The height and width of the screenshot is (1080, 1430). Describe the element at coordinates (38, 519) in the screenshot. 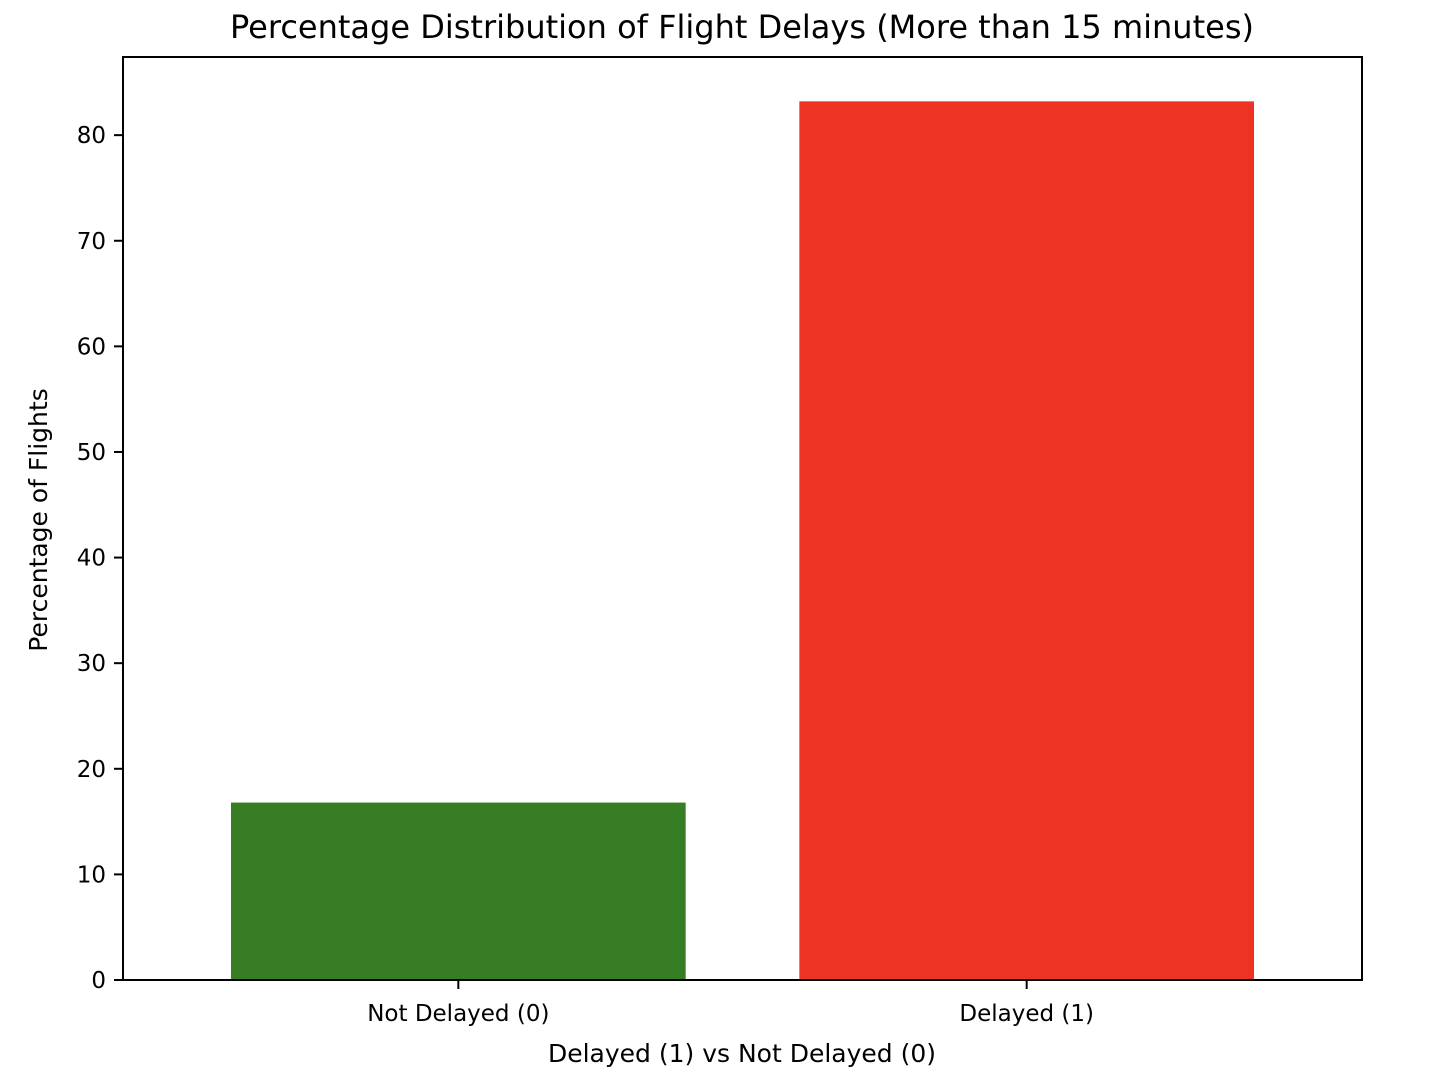

I see `y-axis-label: Percentage of Flights` at that location.